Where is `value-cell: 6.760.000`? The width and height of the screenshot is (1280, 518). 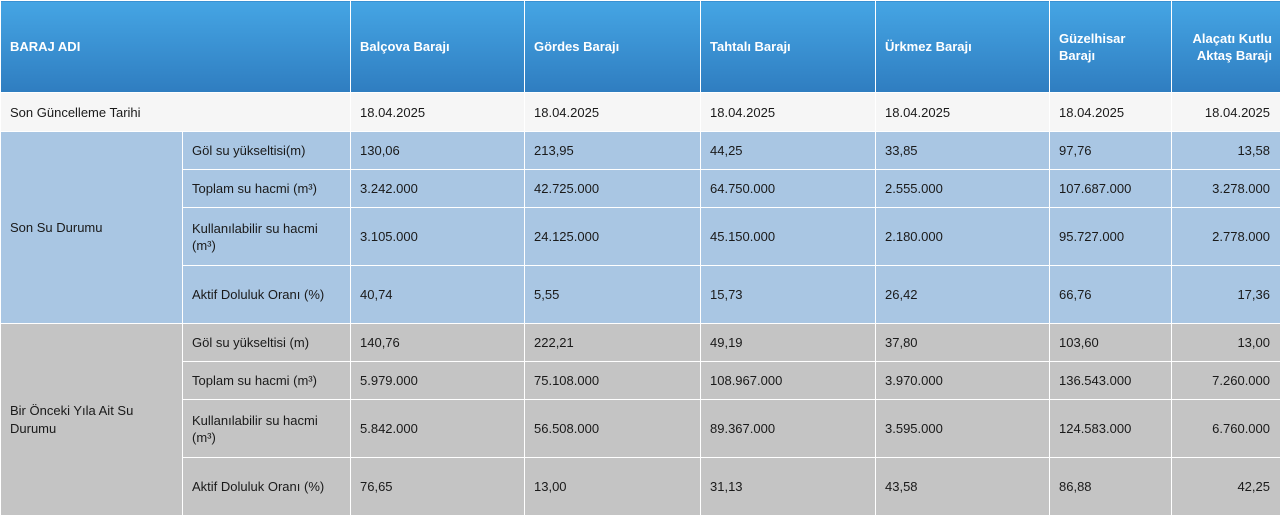
value-cell: 6.760.000 is located at coordinates (1225, 428).